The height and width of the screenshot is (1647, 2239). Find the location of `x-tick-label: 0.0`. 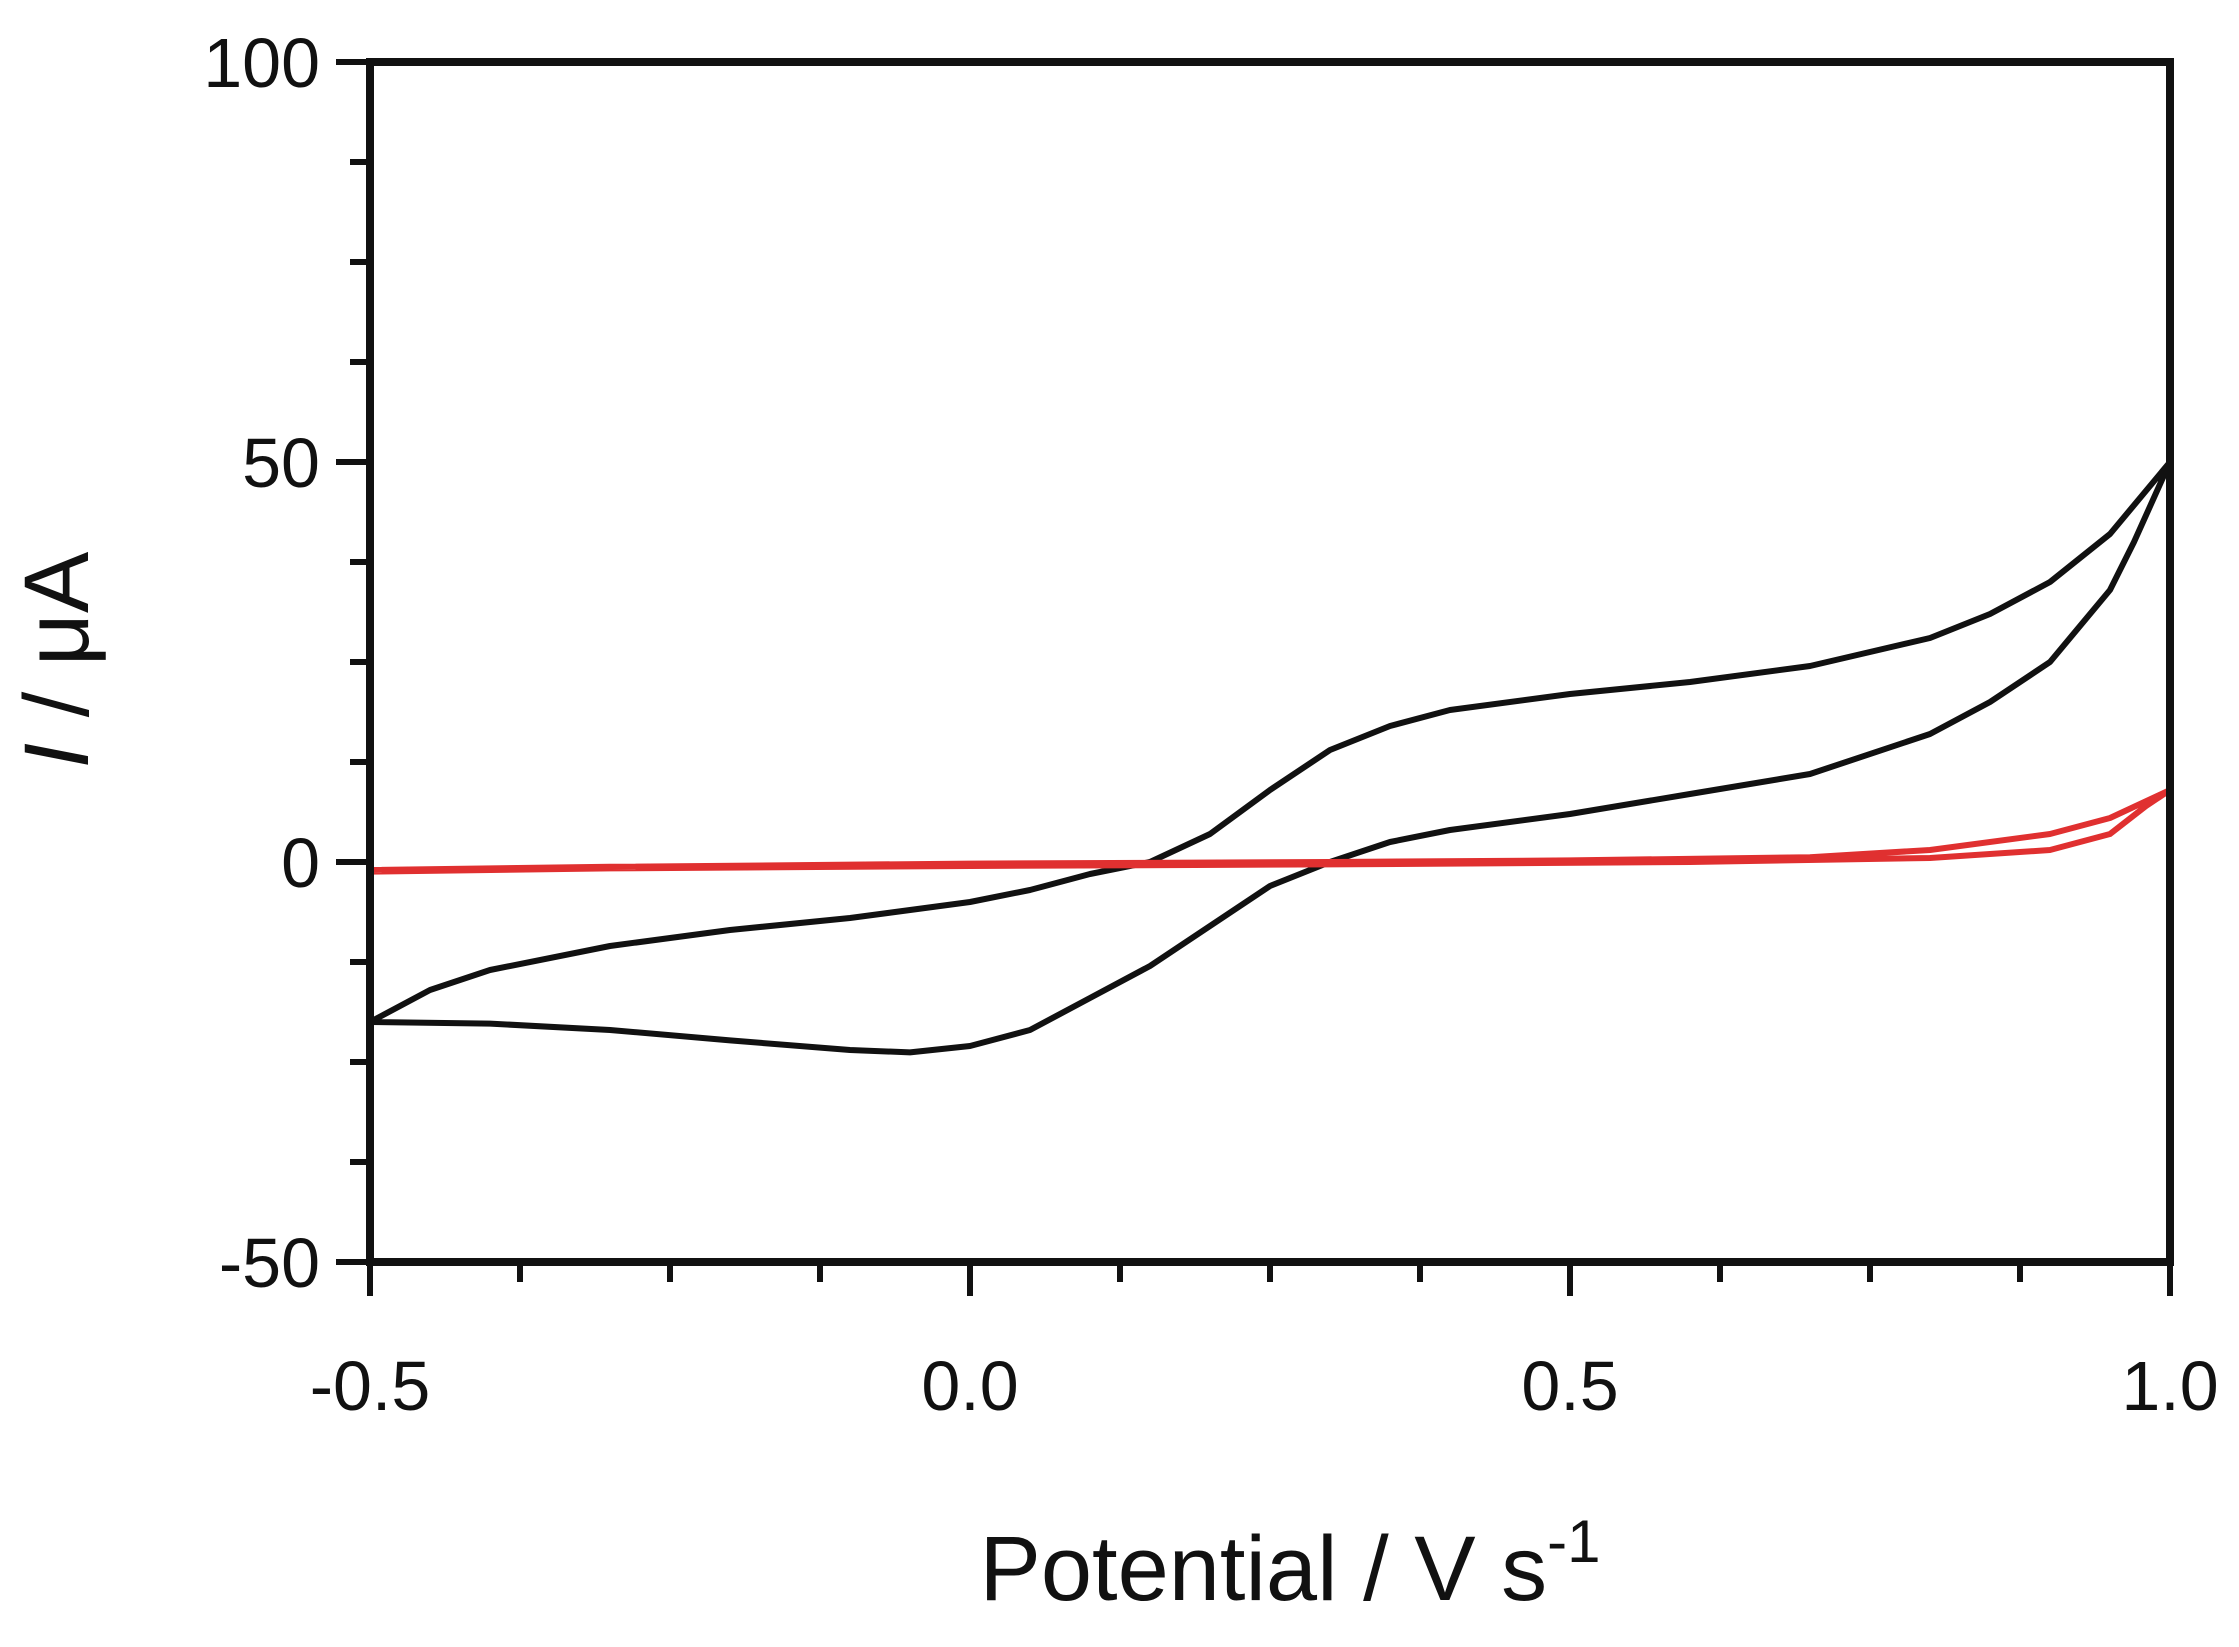

x-tick-label: 0.0 is located at coordinates (969, 1386).